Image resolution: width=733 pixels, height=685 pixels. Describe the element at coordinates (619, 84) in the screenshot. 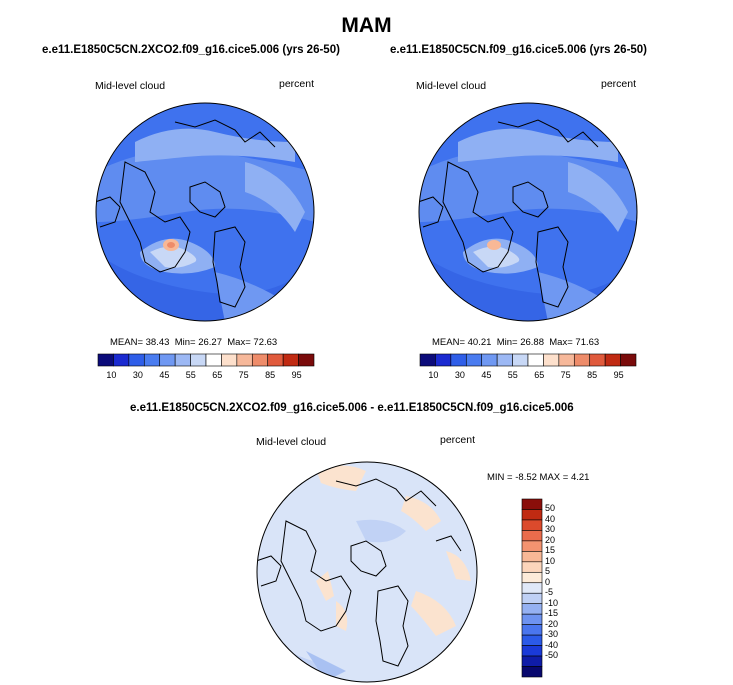

I see `panel-2-units: percent` at that location.